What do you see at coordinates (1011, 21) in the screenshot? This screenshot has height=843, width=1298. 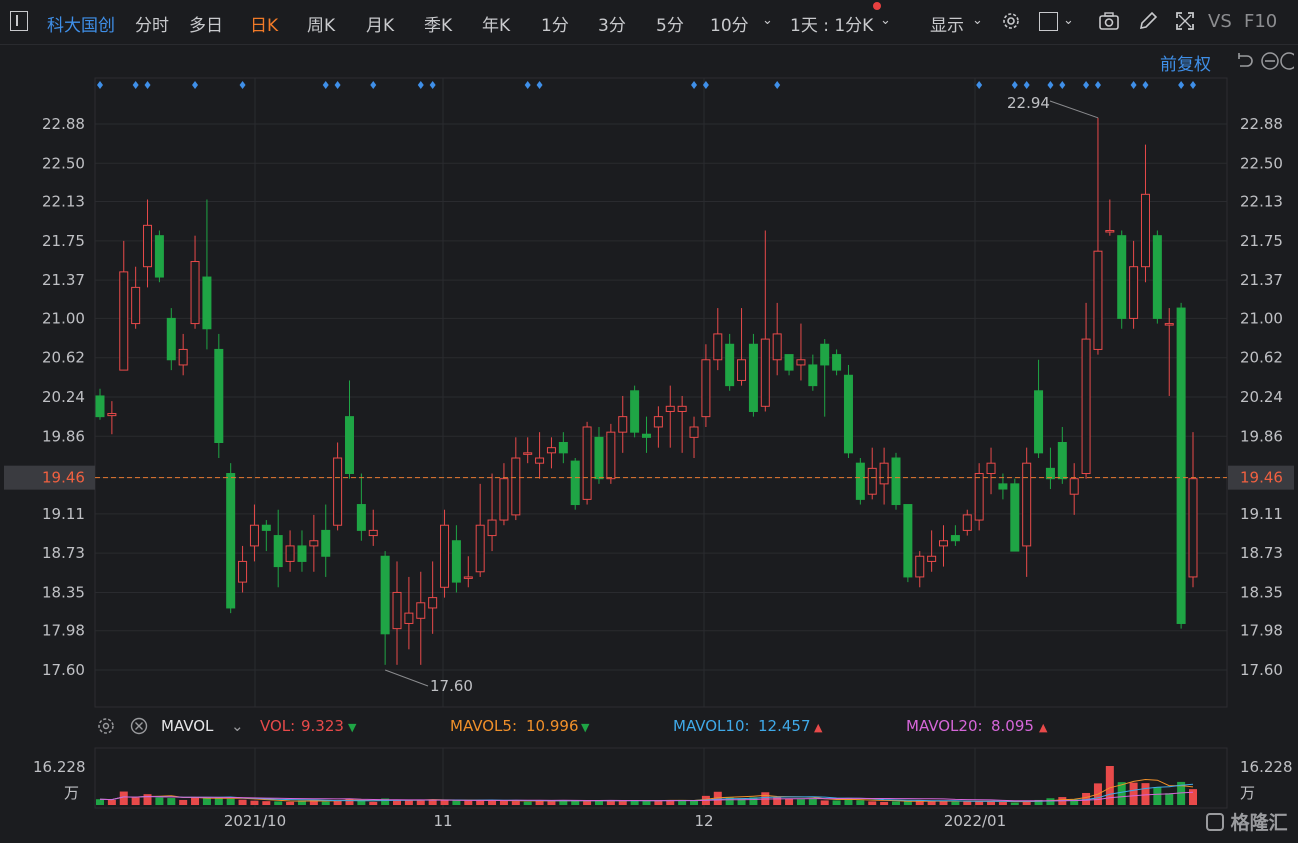 I see `gear-icon` at bounding box center [1011, 21].